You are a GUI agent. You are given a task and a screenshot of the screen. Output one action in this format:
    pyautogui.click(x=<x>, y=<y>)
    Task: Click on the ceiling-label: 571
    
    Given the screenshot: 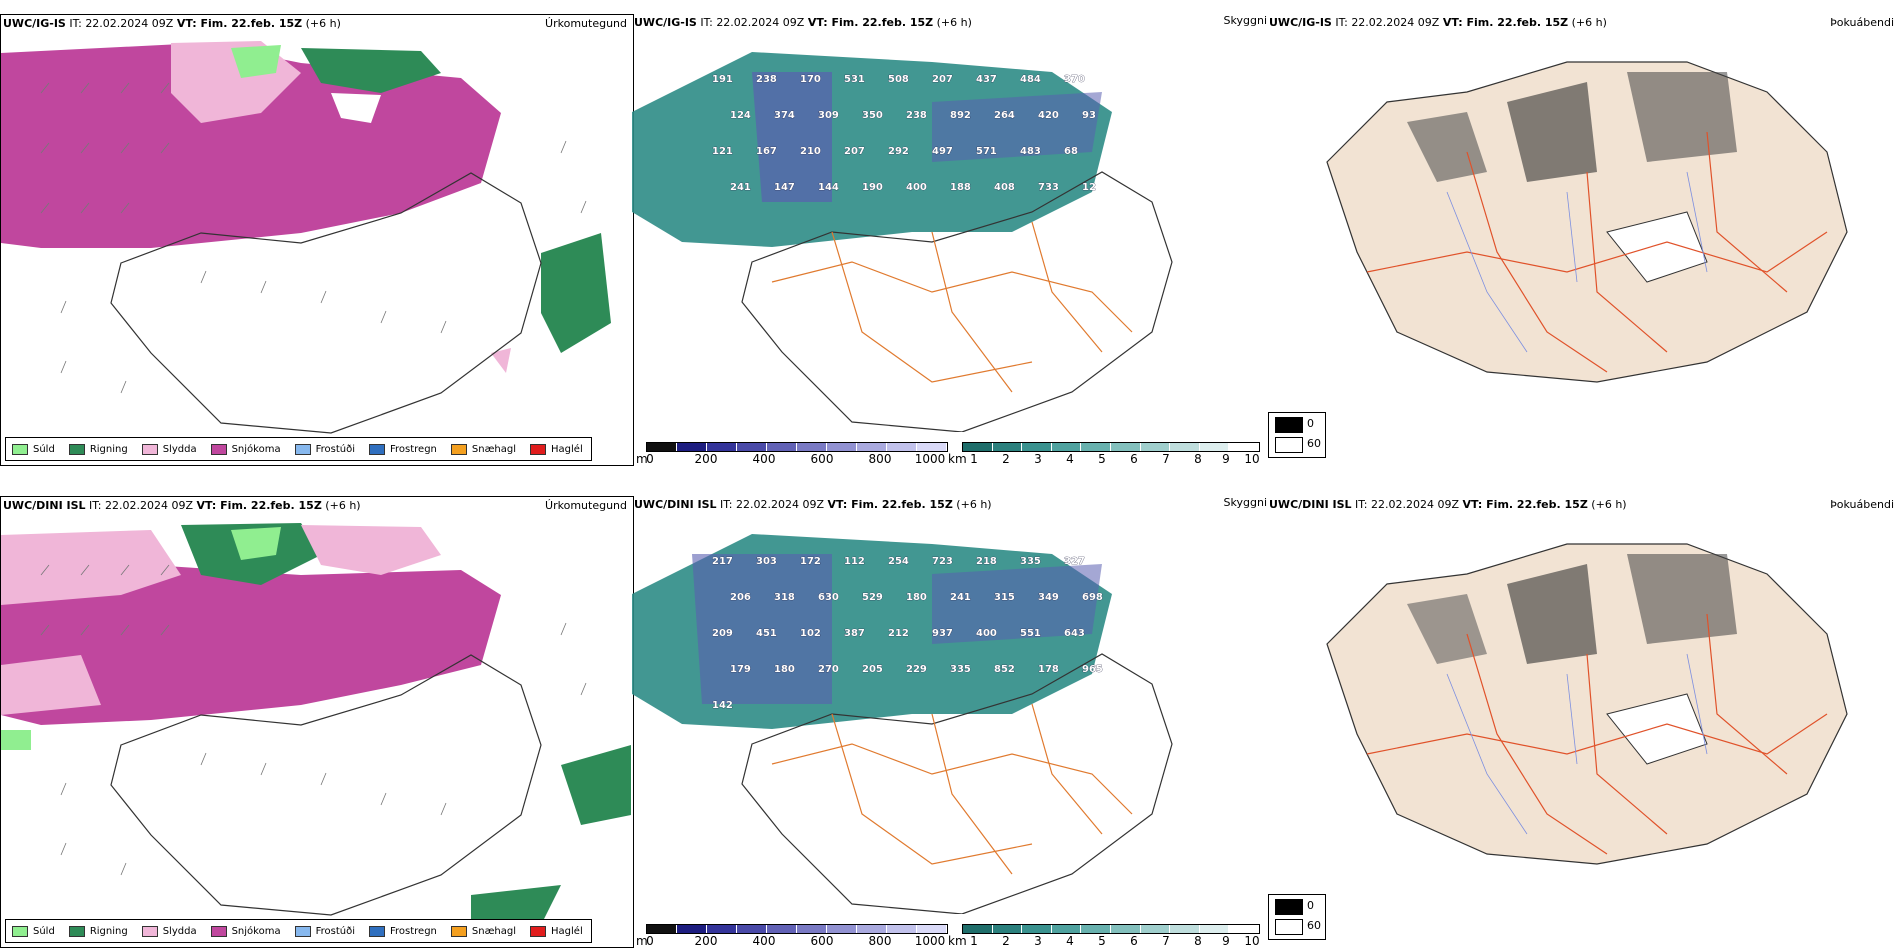 What is the action you would take?
    pyautogui.click(x=986, y=151)
    